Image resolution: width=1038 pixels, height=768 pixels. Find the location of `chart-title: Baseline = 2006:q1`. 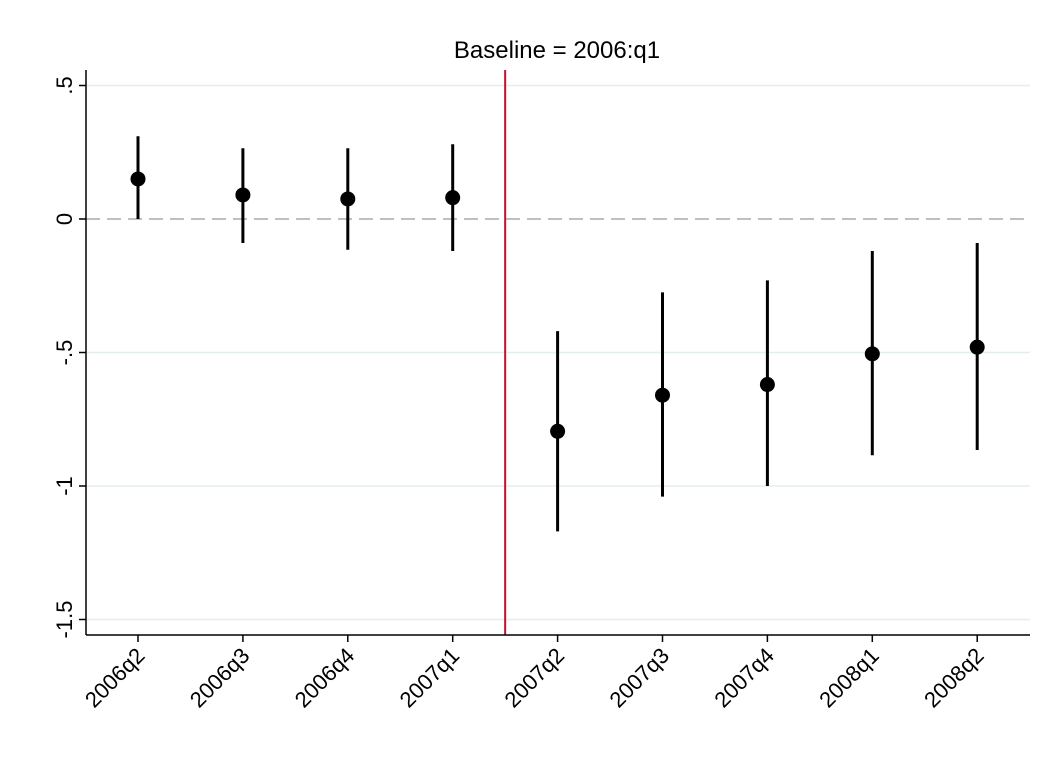

chart-title: Baseline = 2006:q1 is located at coordinates (557, 50).